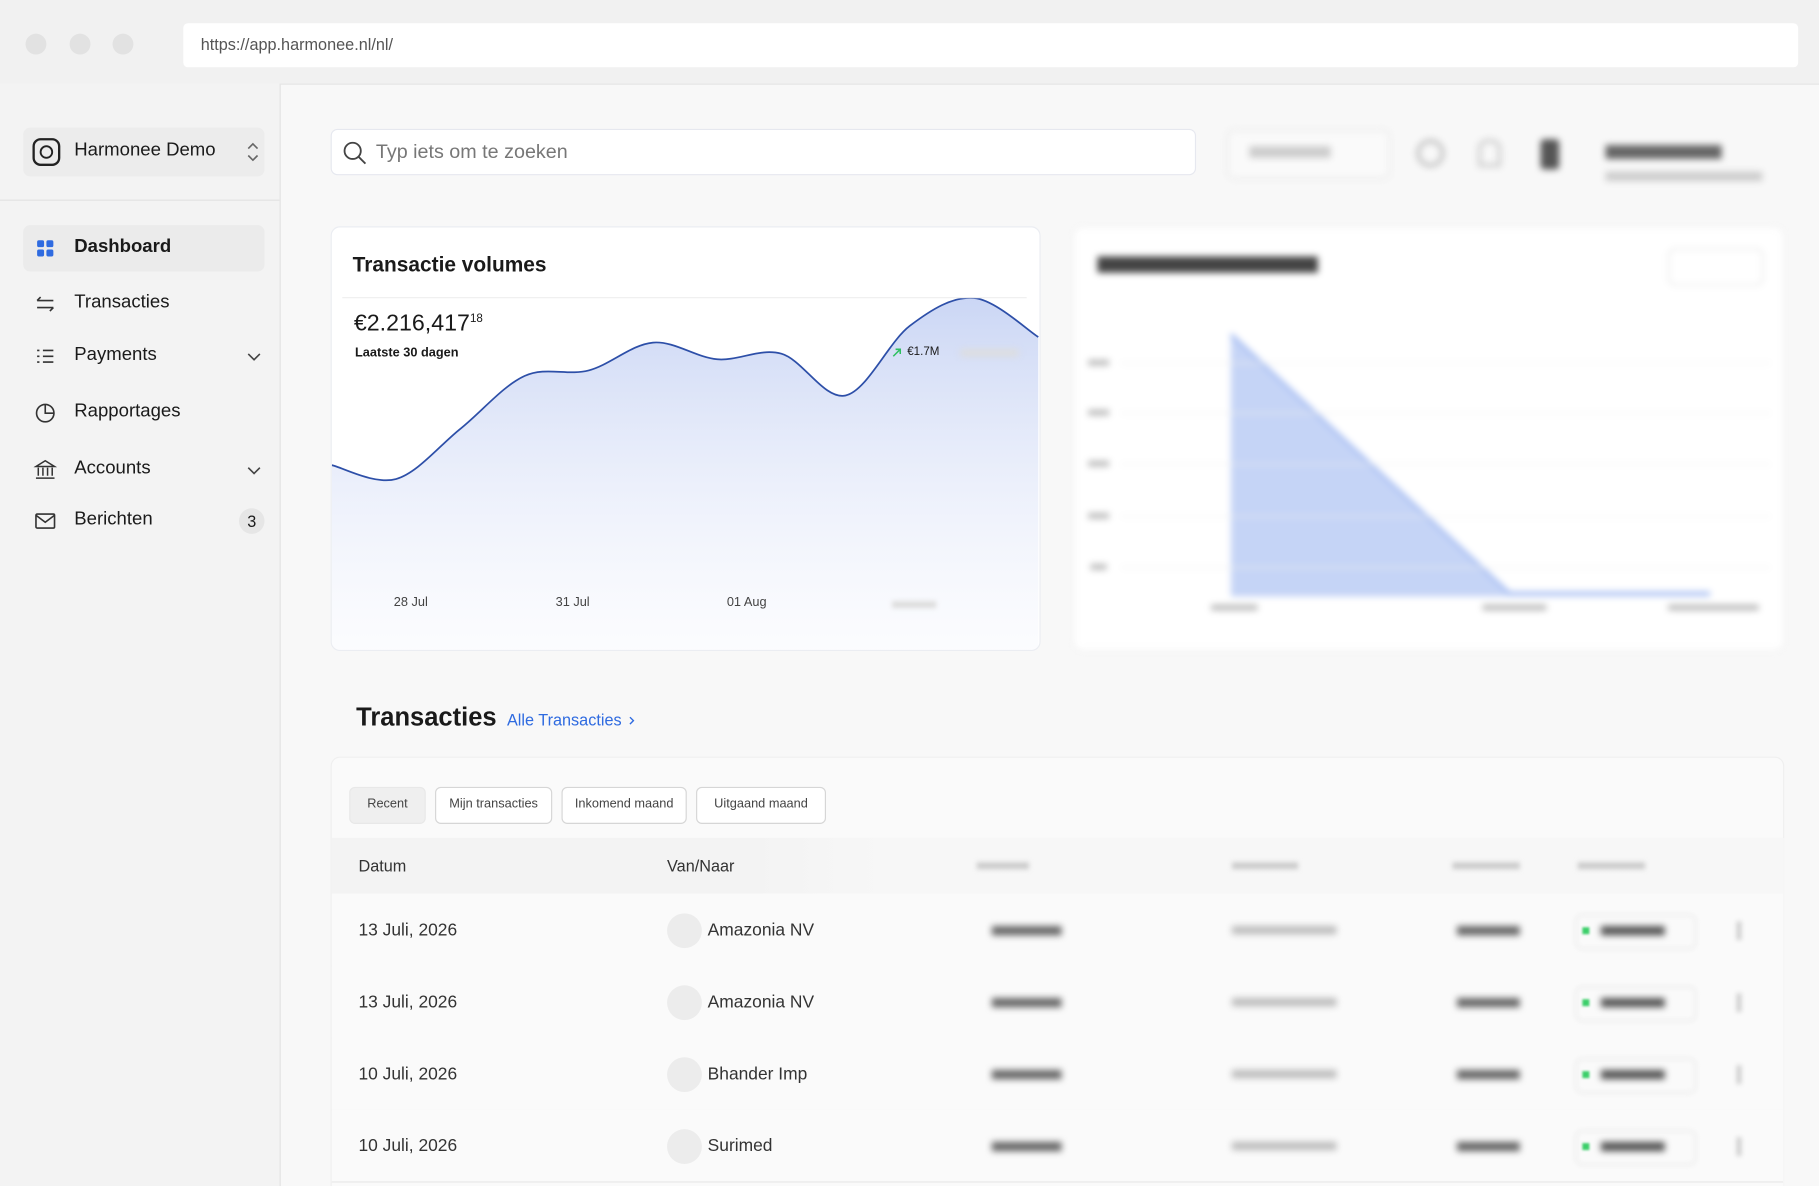 This screenshot has height=1186, width=1819. What do you see at coordinates (476, 319) in the screenshot?
I see `amount-decimals: 18` at bounding box center [476, 319].